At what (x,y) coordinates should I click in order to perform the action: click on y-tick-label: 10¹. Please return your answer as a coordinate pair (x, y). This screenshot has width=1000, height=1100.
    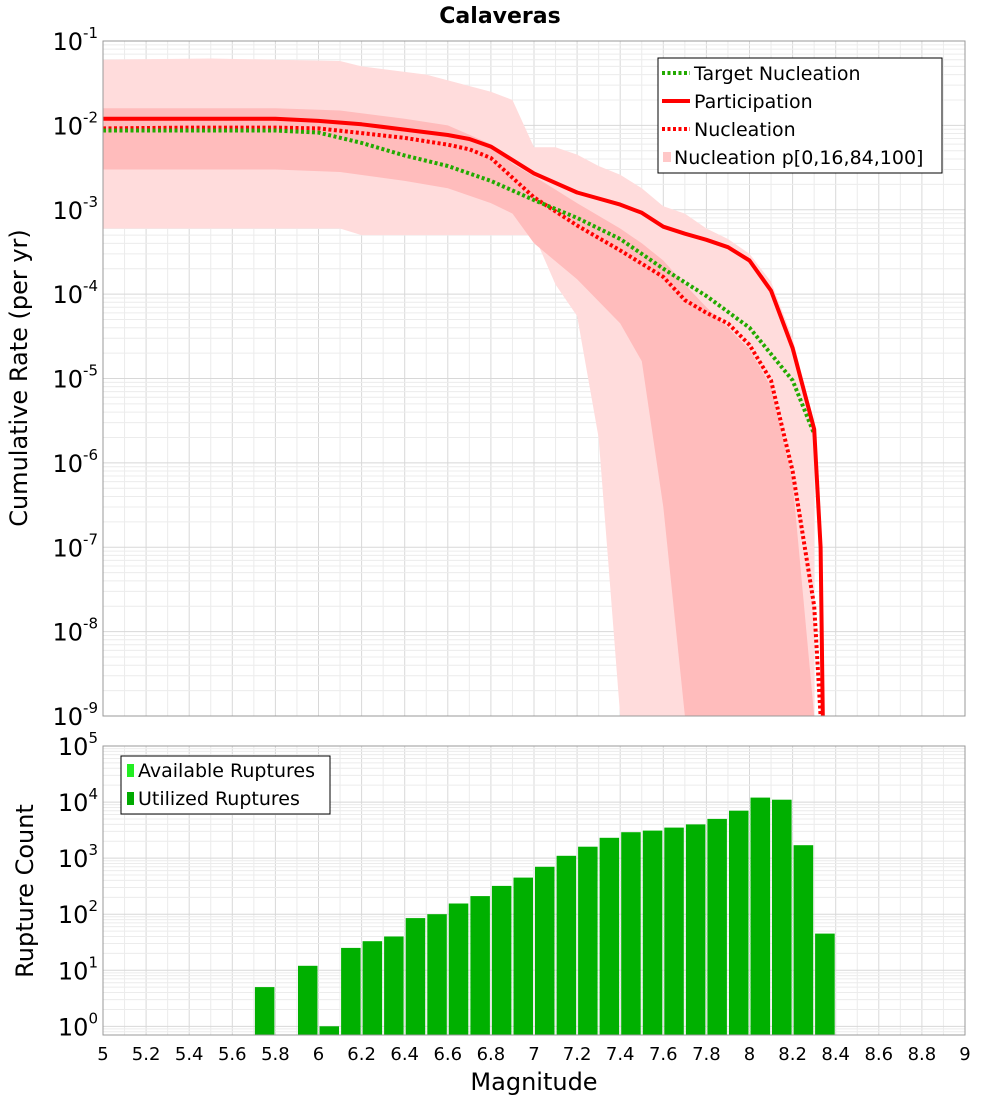
    Looking at the image, I should click on (78, 969).